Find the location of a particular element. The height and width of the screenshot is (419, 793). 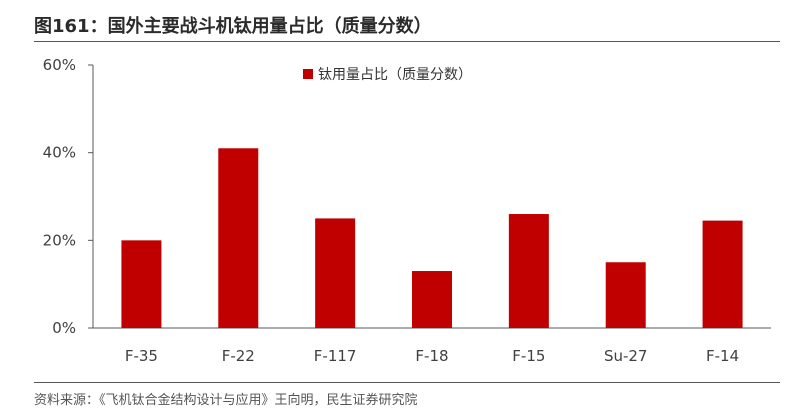

x-tick-label: F-35 is located at coordinates (141, 356).